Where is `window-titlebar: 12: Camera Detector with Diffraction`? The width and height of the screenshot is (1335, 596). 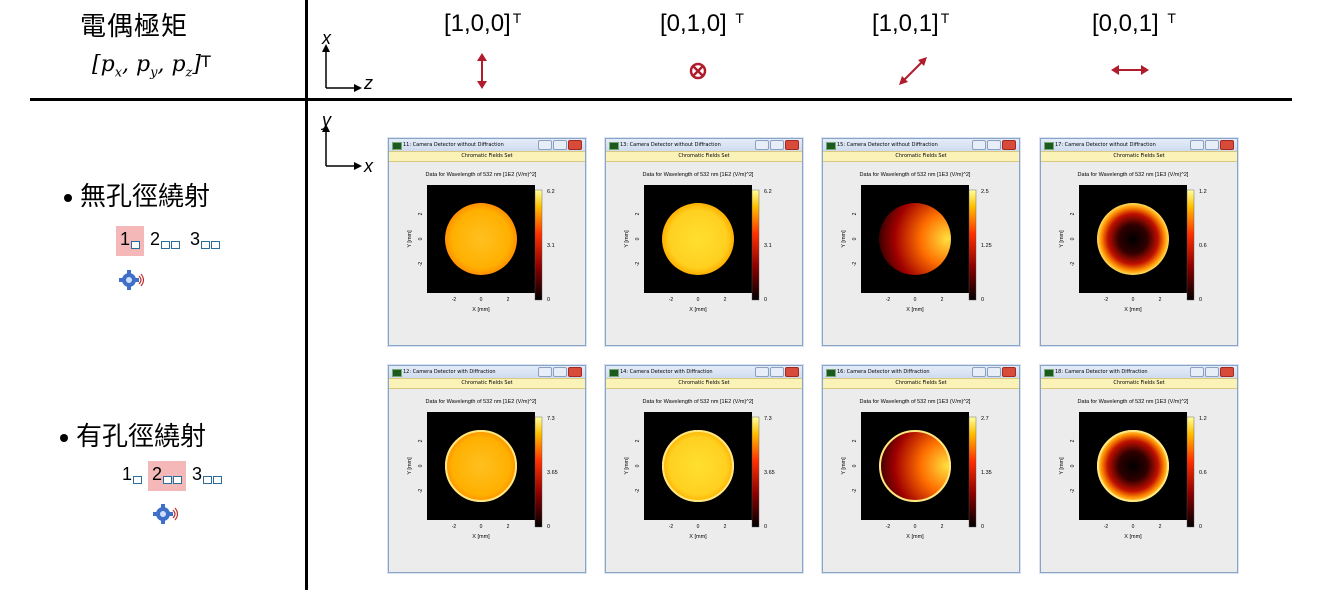 window-titlebar: 12: Camera Detector with Diffraction is located at coordinates (487, 372).